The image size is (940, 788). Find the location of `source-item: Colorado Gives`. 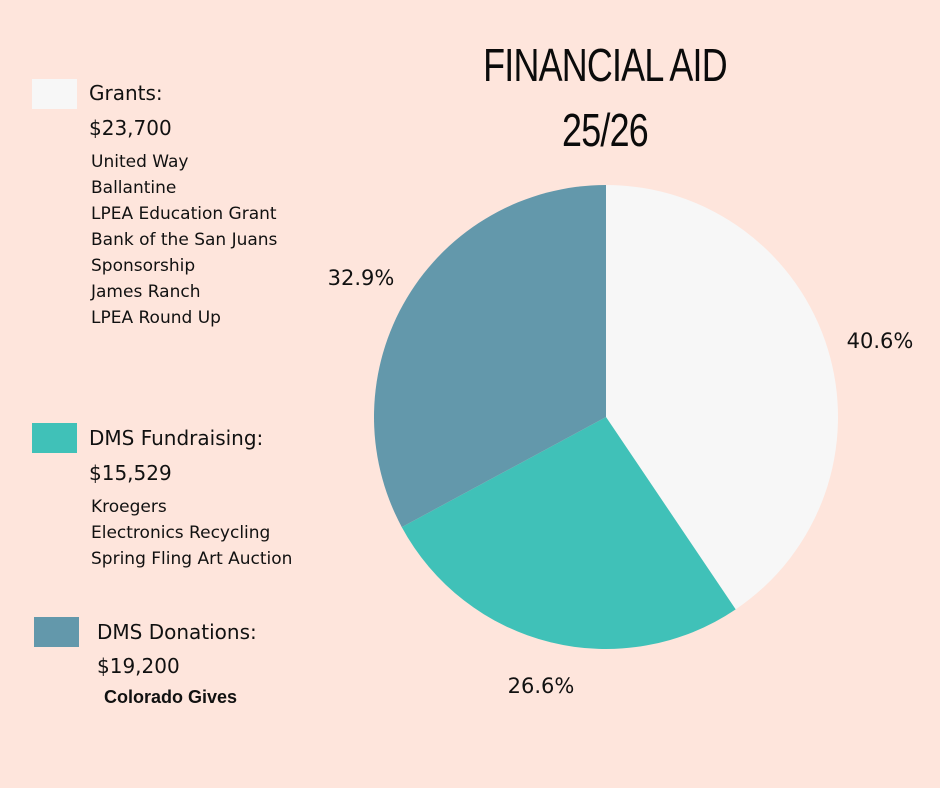

source-item: Colorado Gives is located at coordinates (171, 697).